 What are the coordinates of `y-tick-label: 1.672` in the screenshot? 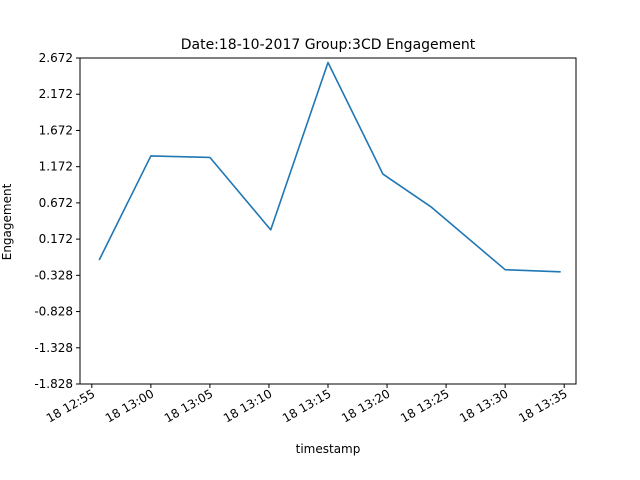 It's located at (56, 130).